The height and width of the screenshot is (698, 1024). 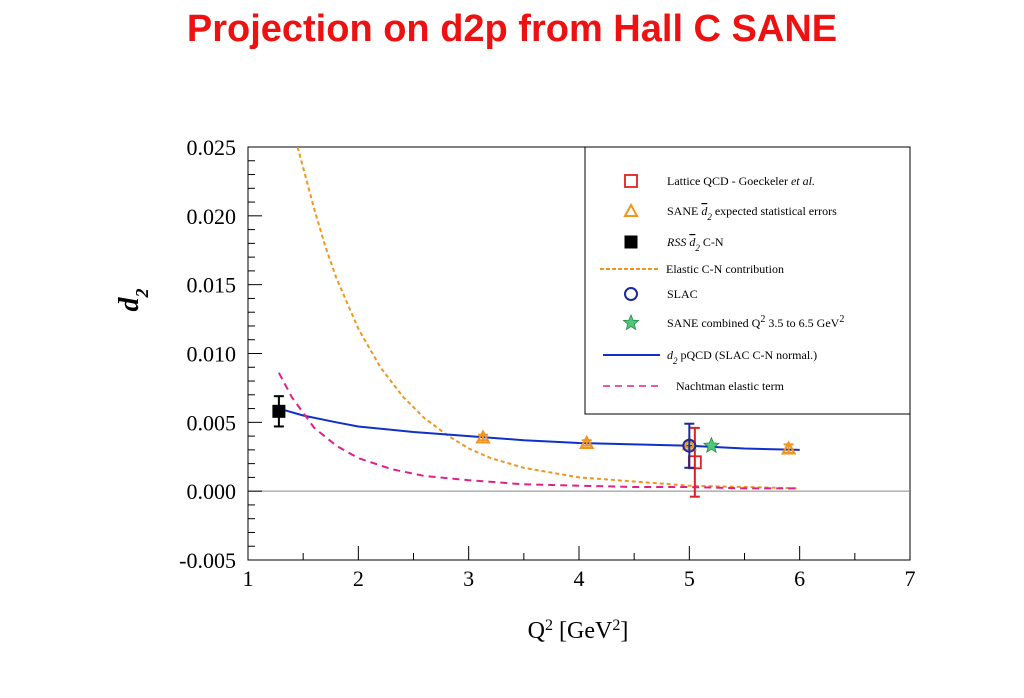 I want to click on legend-label-sane_combined: SANE combined Q2 3.5 to 6.5 GeV2, so click(x=755, y=322).